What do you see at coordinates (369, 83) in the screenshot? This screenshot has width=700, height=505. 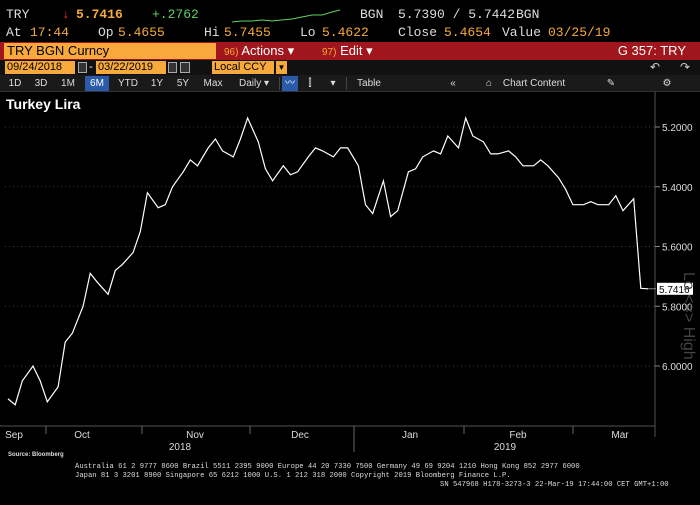 I see `table-button: Table` at bounding box center [369, 83].